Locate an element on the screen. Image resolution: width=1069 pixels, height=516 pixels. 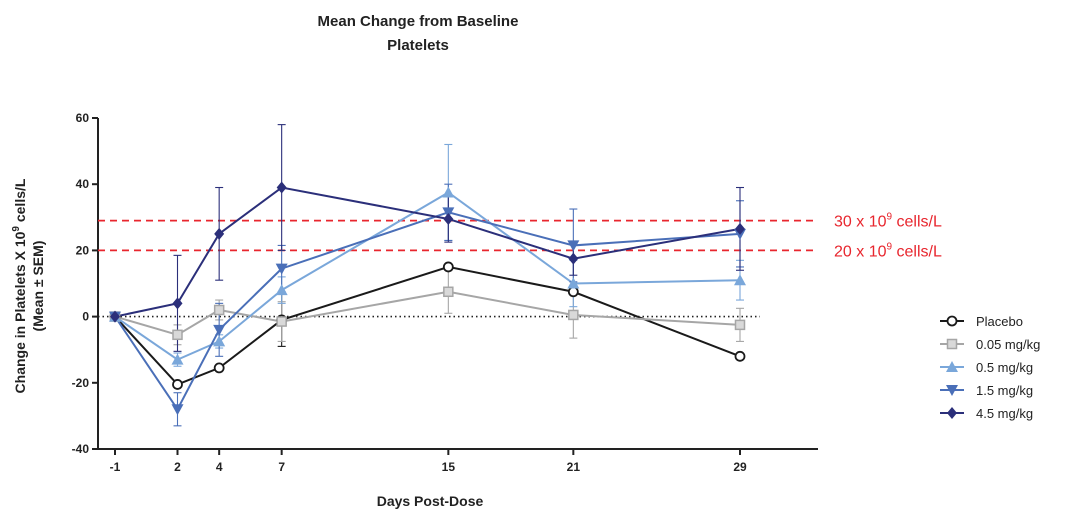
y-axis-title-line-1: Change in Platelets X 109 cells/L is located at coordinates (19, 285).